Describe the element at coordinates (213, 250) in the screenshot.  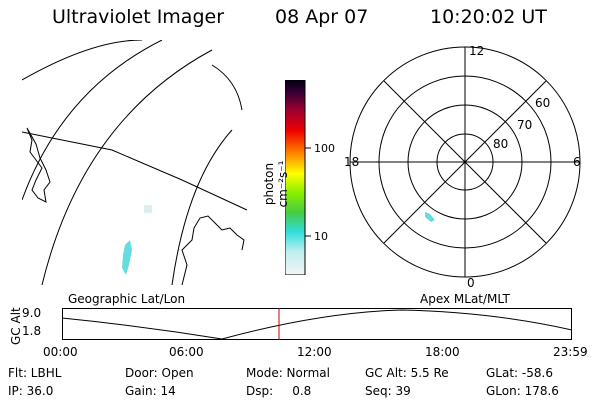
I see `coastline-antarctica` at that location.